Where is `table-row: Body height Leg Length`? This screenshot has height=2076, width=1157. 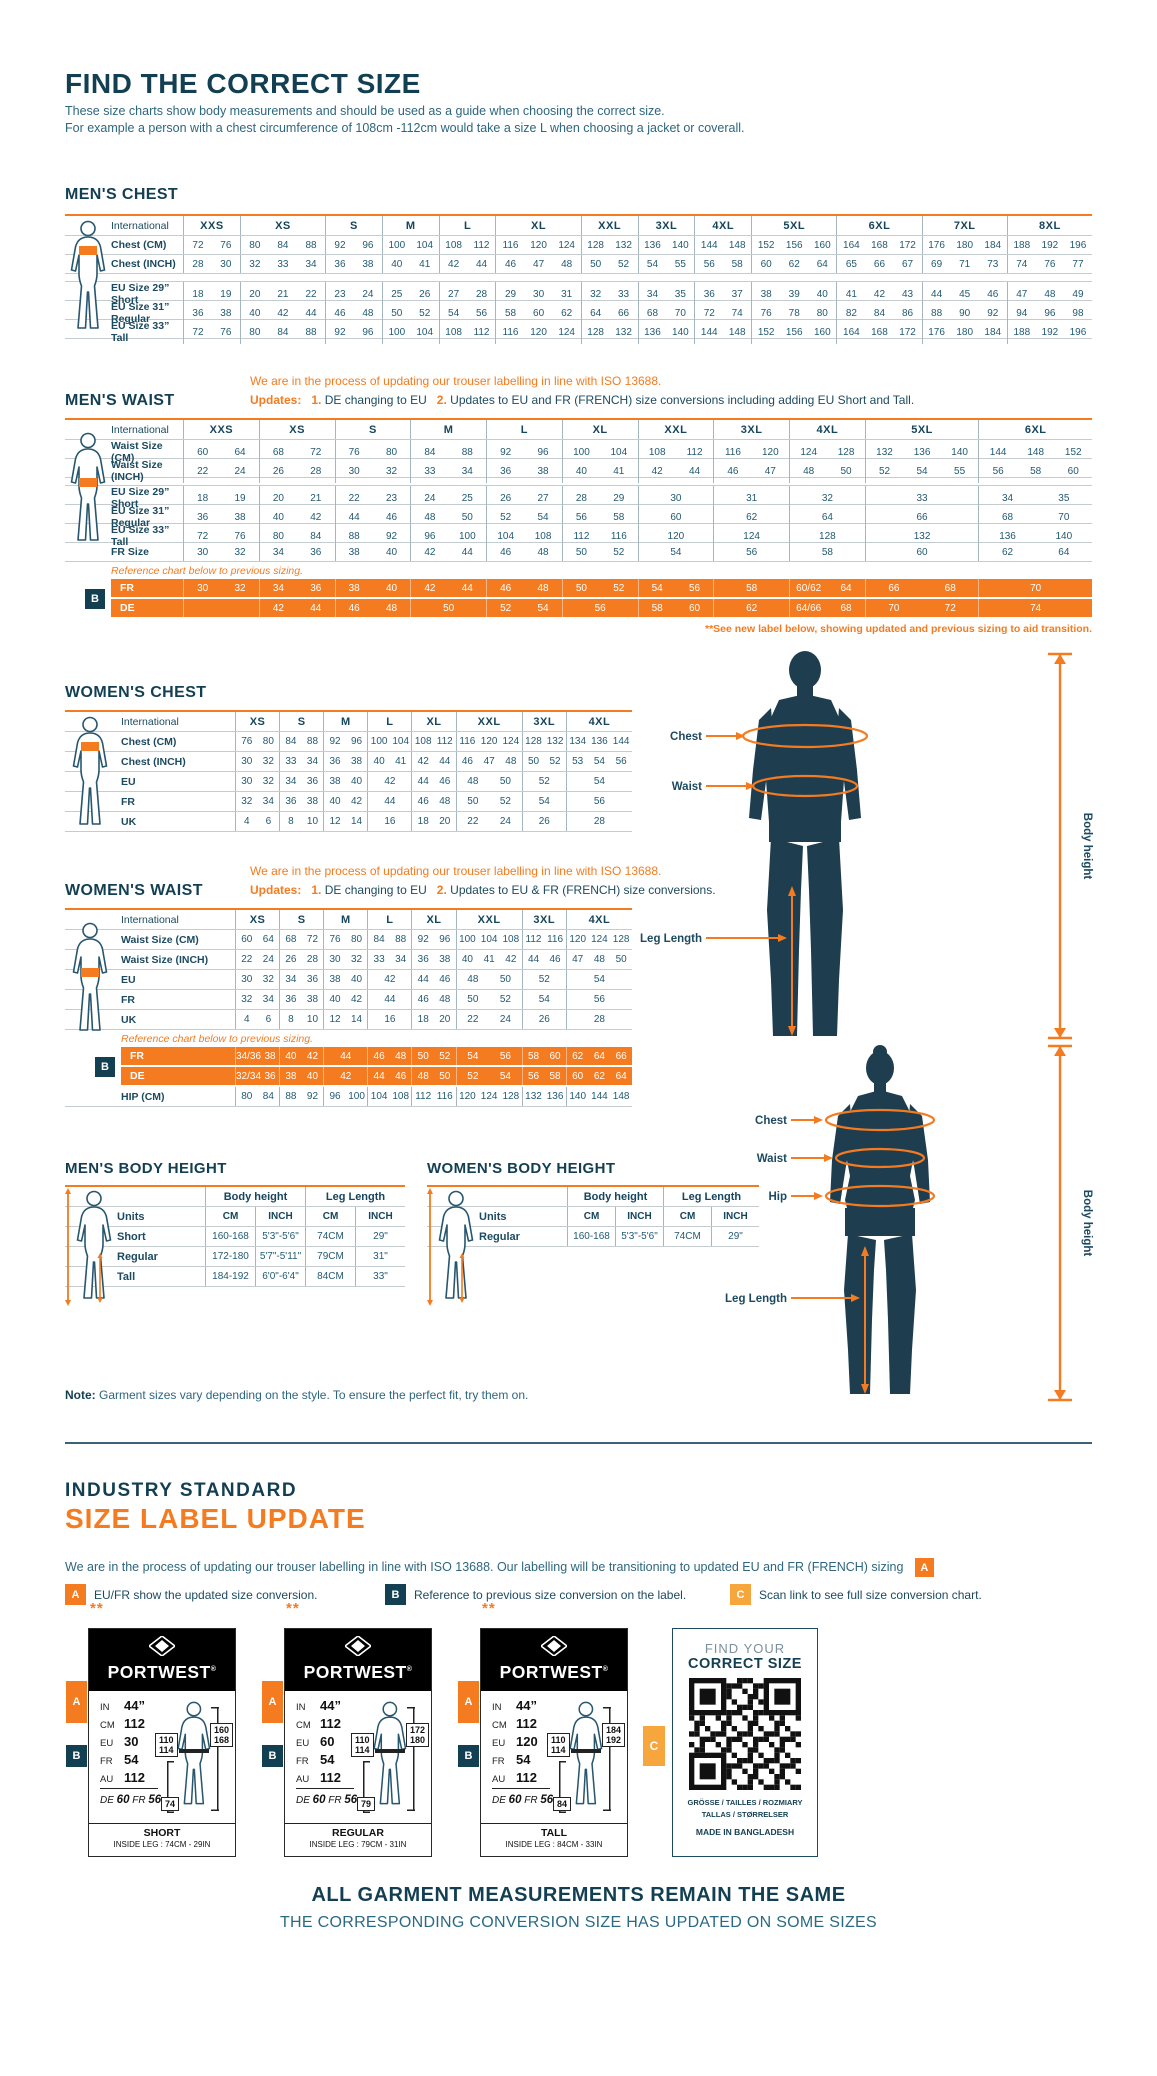
table-row: Body height Leg Length is located at coordinates (235, 1197).